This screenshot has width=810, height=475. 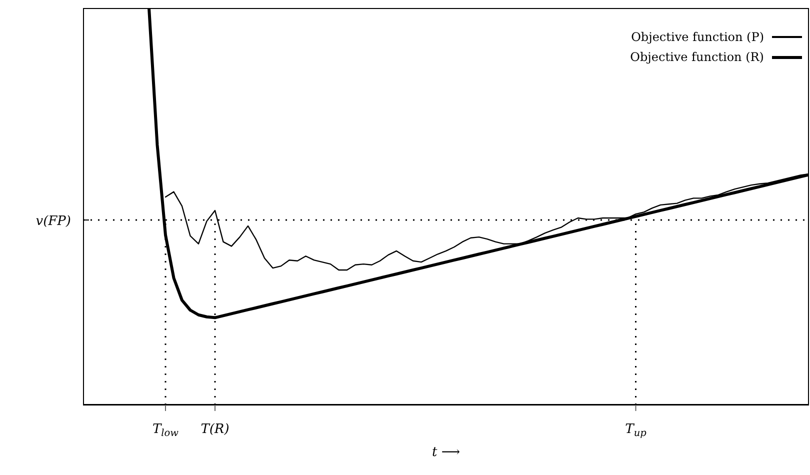 I want to click on x-tick-label: T(R), so click(x=215, y=429).